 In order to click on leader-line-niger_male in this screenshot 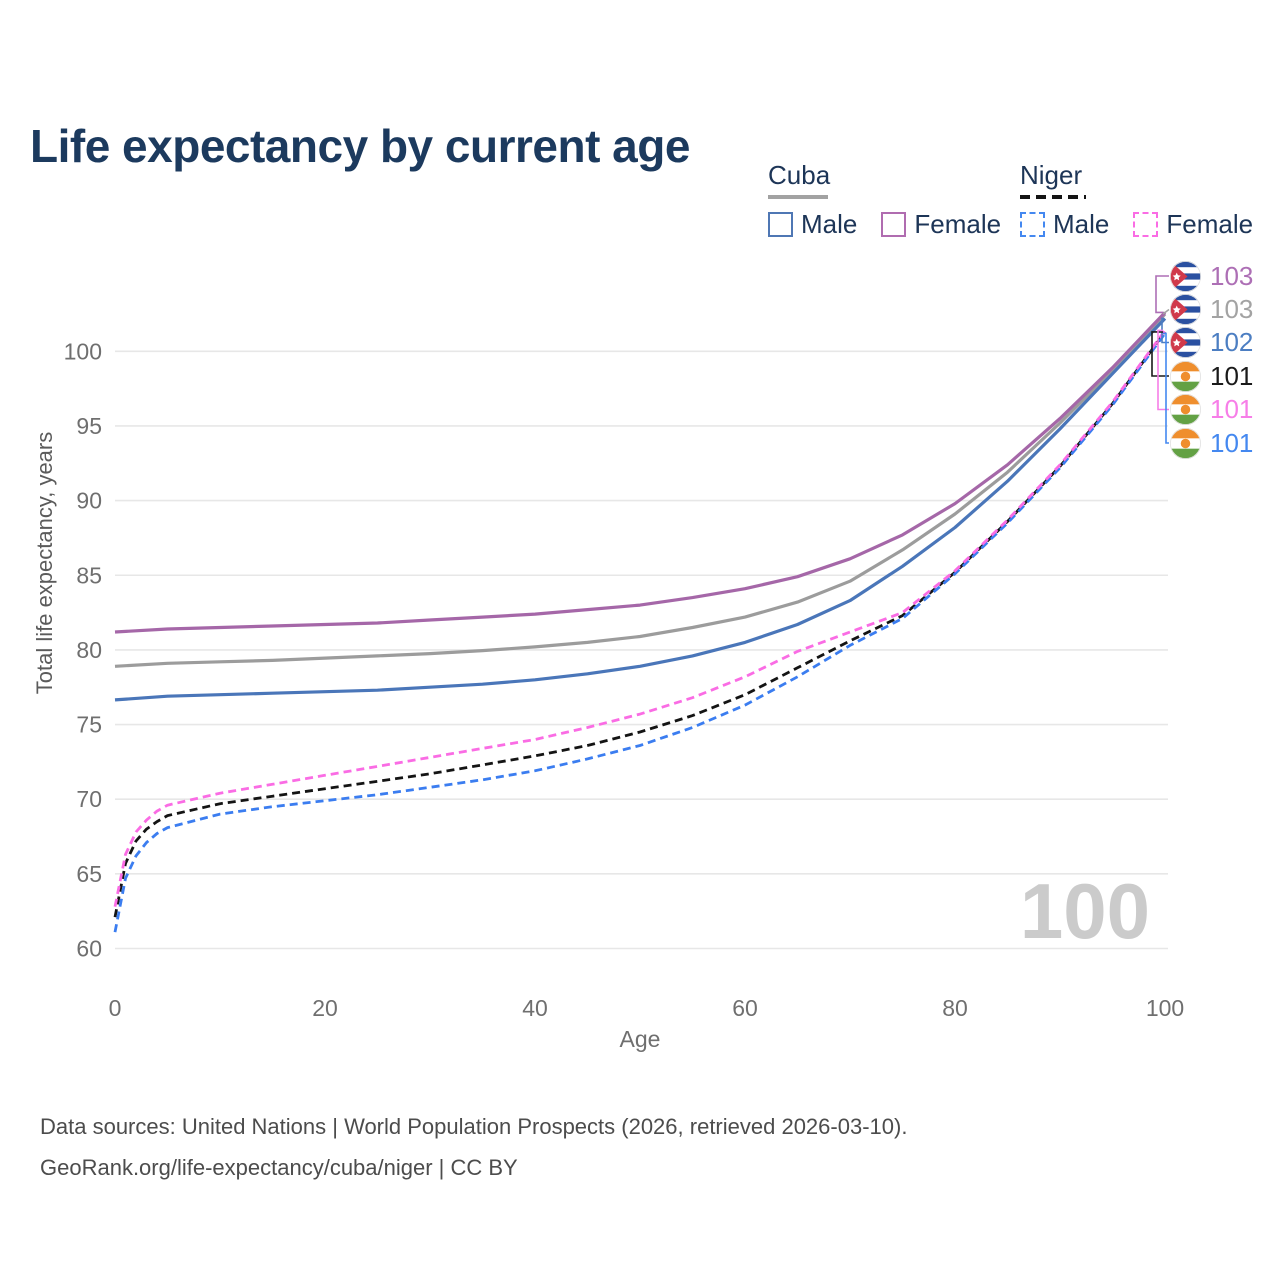, I will do `click(1166, 388)`.